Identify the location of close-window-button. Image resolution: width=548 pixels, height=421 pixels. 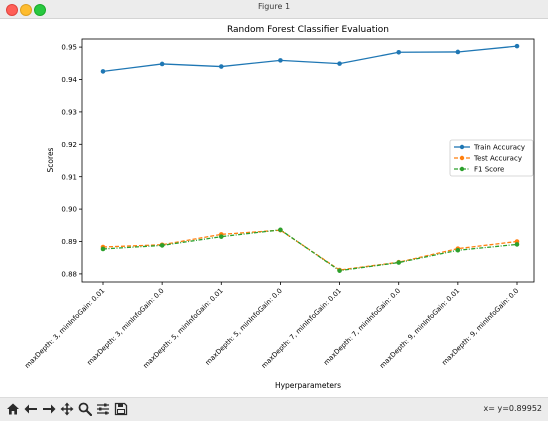
(12, 10).